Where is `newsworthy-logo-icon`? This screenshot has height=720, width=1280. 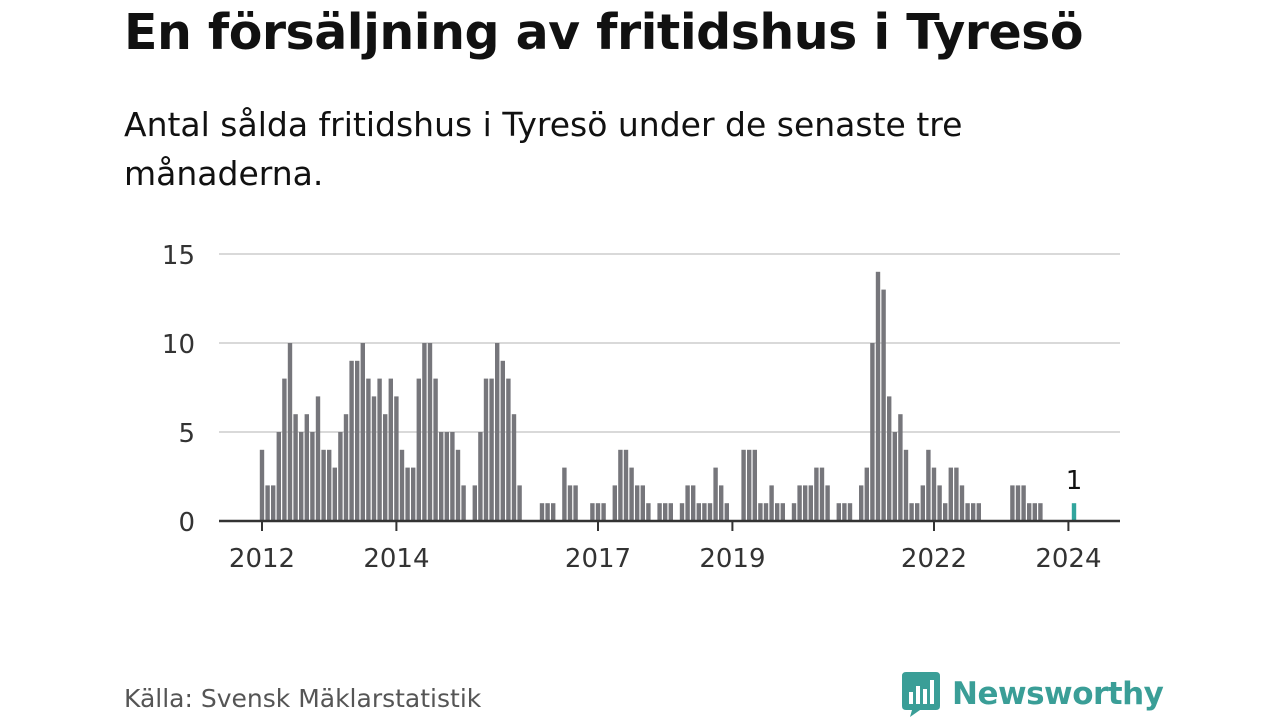 newsworthy-logo-icon is located at coordinates (921, 694).